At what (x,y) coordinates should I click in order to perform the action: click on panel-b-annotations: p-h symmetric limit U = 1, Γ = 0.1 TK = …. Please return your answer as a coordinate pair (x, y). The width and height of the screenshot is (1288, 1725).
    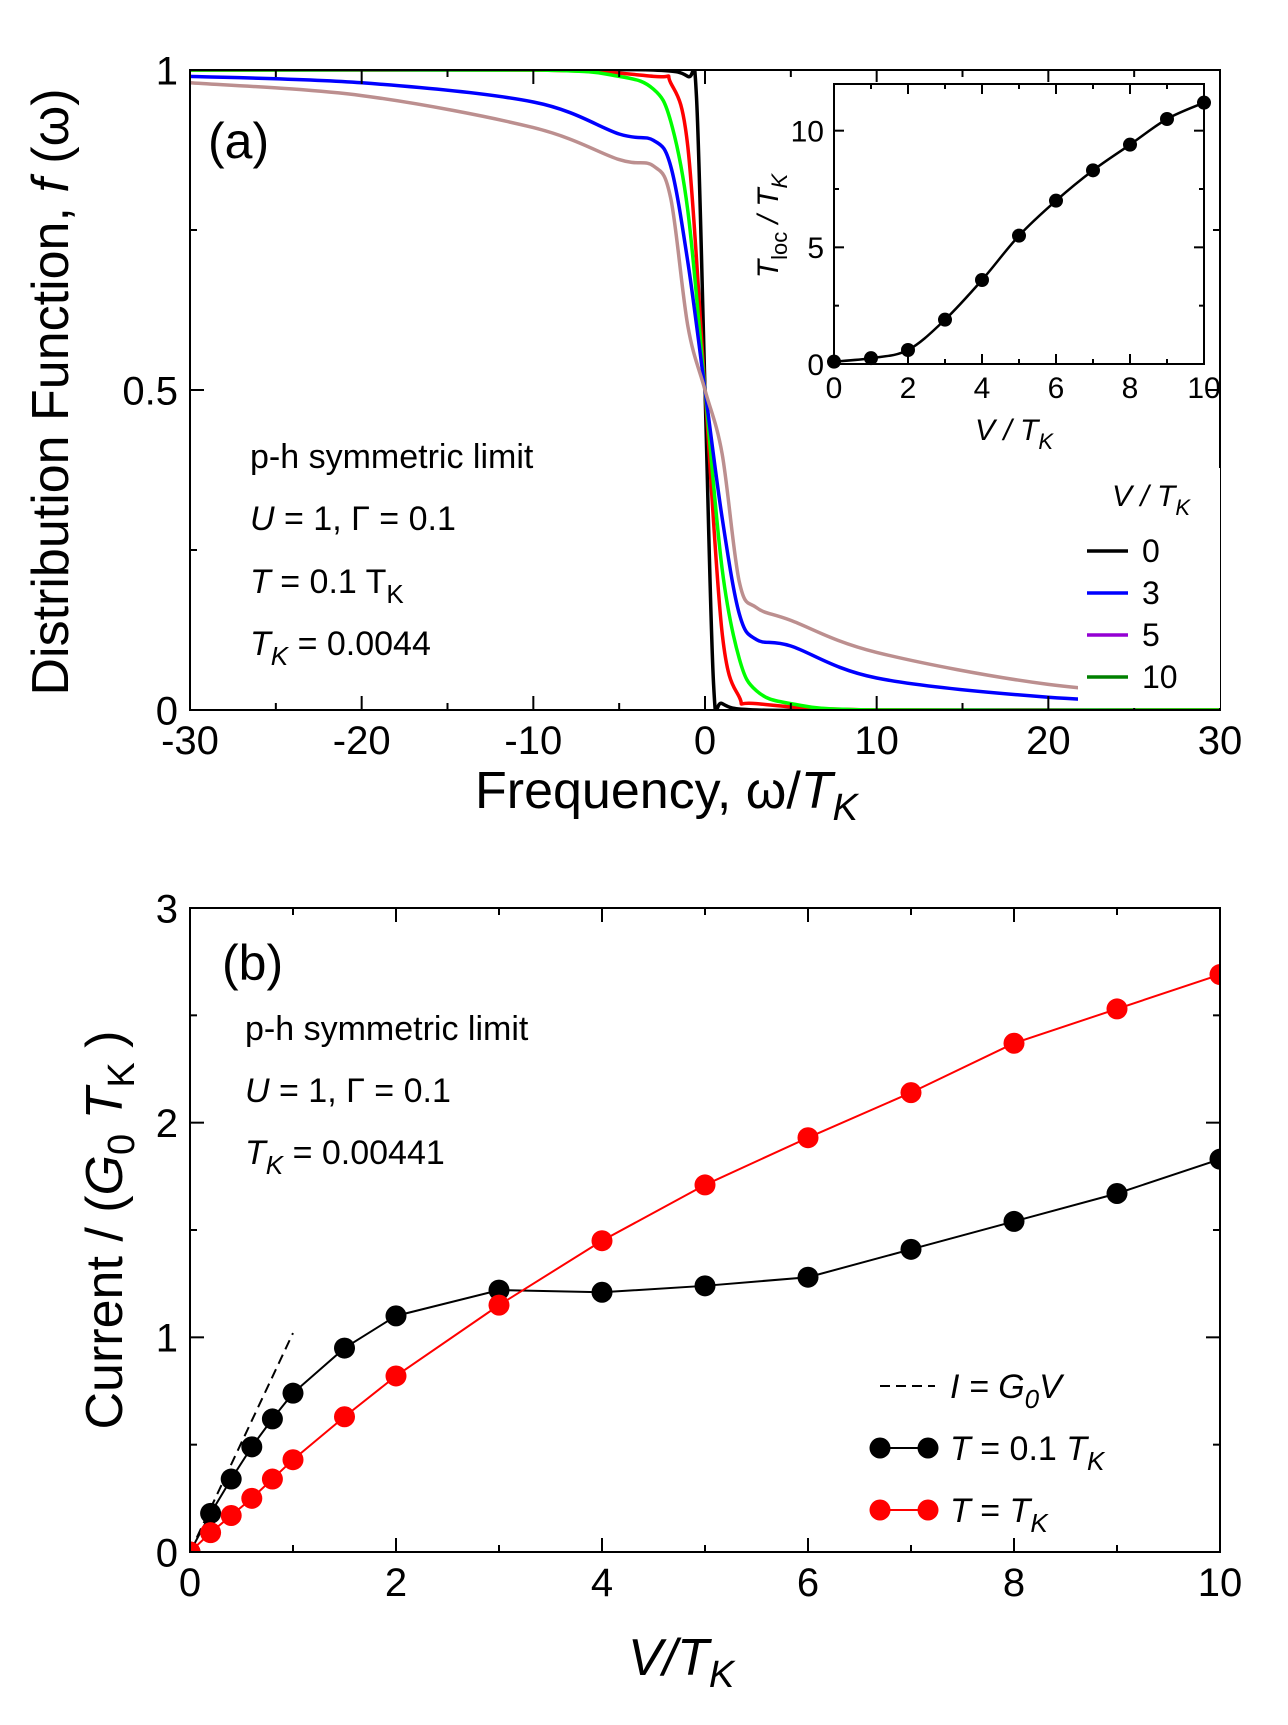
    Looking at the image, I should click on (387, 1095).